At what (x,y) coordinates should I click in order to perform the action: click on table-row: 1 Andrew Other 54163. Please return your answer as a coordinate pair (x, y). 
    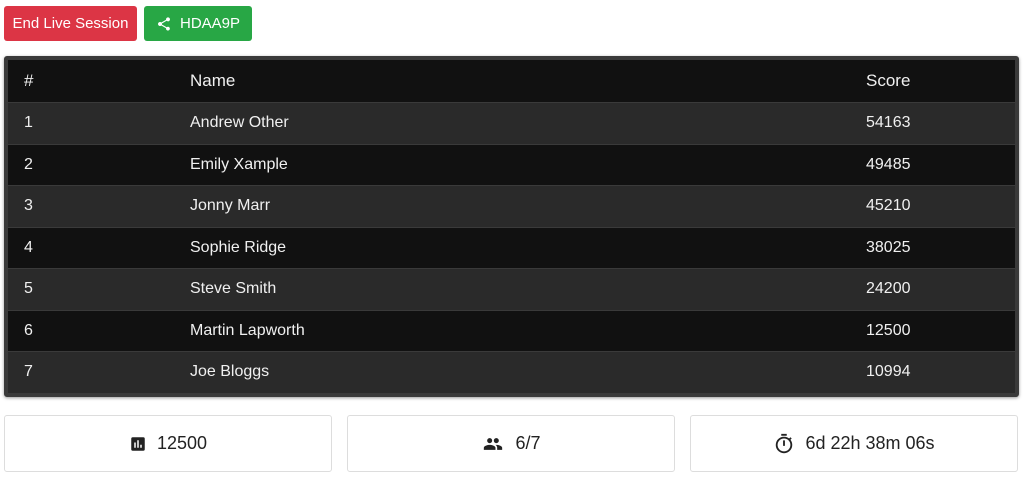
    Looking at the image, I should click on (511, 123).